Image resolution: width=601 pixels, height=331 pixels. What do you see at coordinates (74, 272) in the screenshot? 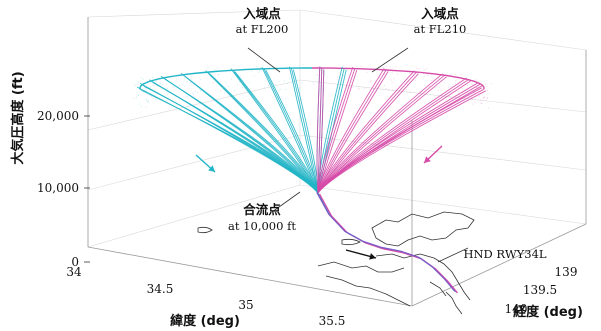
I see `lat-tick-label: 34` at bounding box center [74, 272].